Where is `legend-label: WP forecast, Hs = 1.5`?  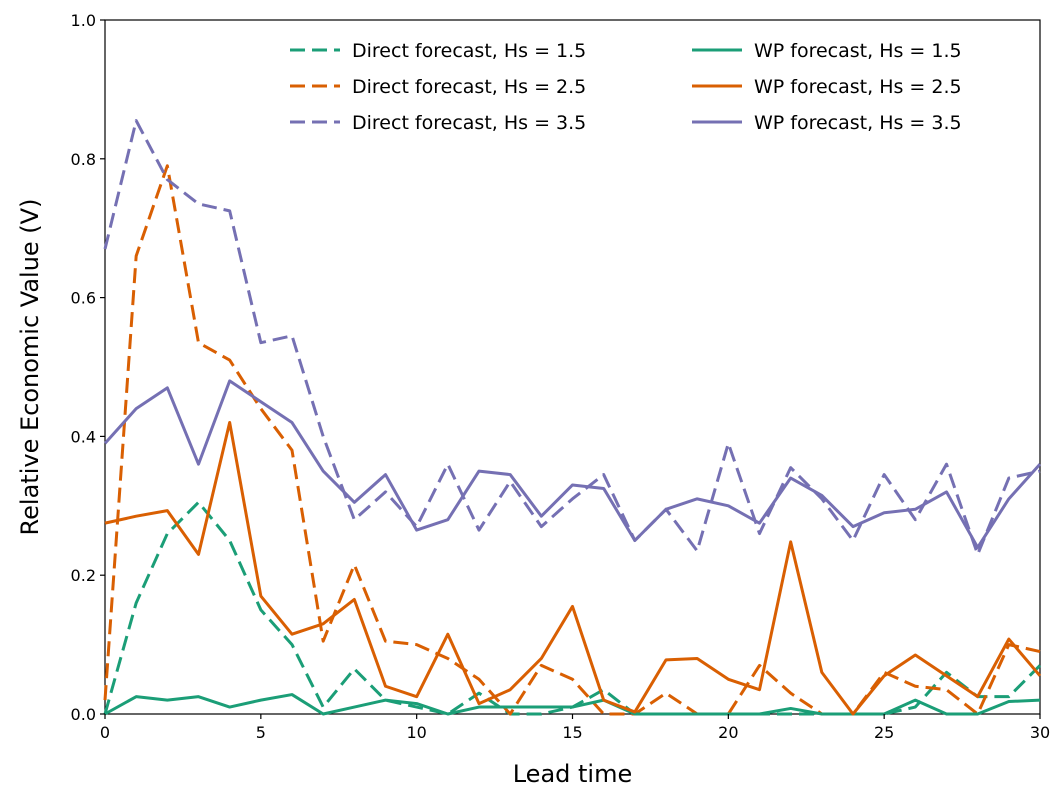 legend-label: WP forecast, Hs = 1.5 is located at coordinates (858, 51).